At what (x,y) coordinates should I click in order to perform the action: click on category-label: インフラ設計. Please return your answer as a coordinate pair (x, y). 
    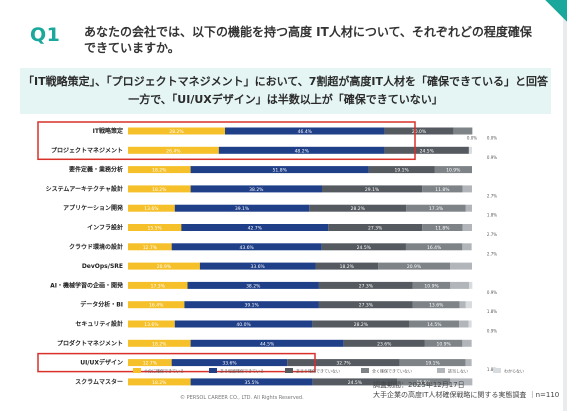
    Looking at the image, I should click on (105, 228).